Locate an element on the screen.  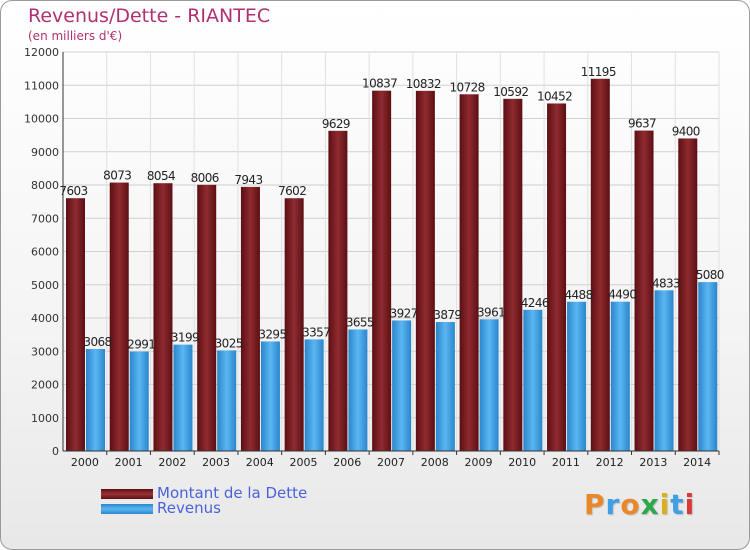
data-label: 7943 is located at coordinates (248, 180).